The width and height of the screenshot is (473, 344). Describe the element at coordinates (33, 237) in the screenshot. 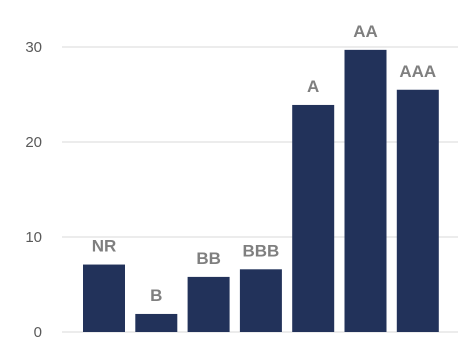

I see `y-tick-label: 10` at that location.